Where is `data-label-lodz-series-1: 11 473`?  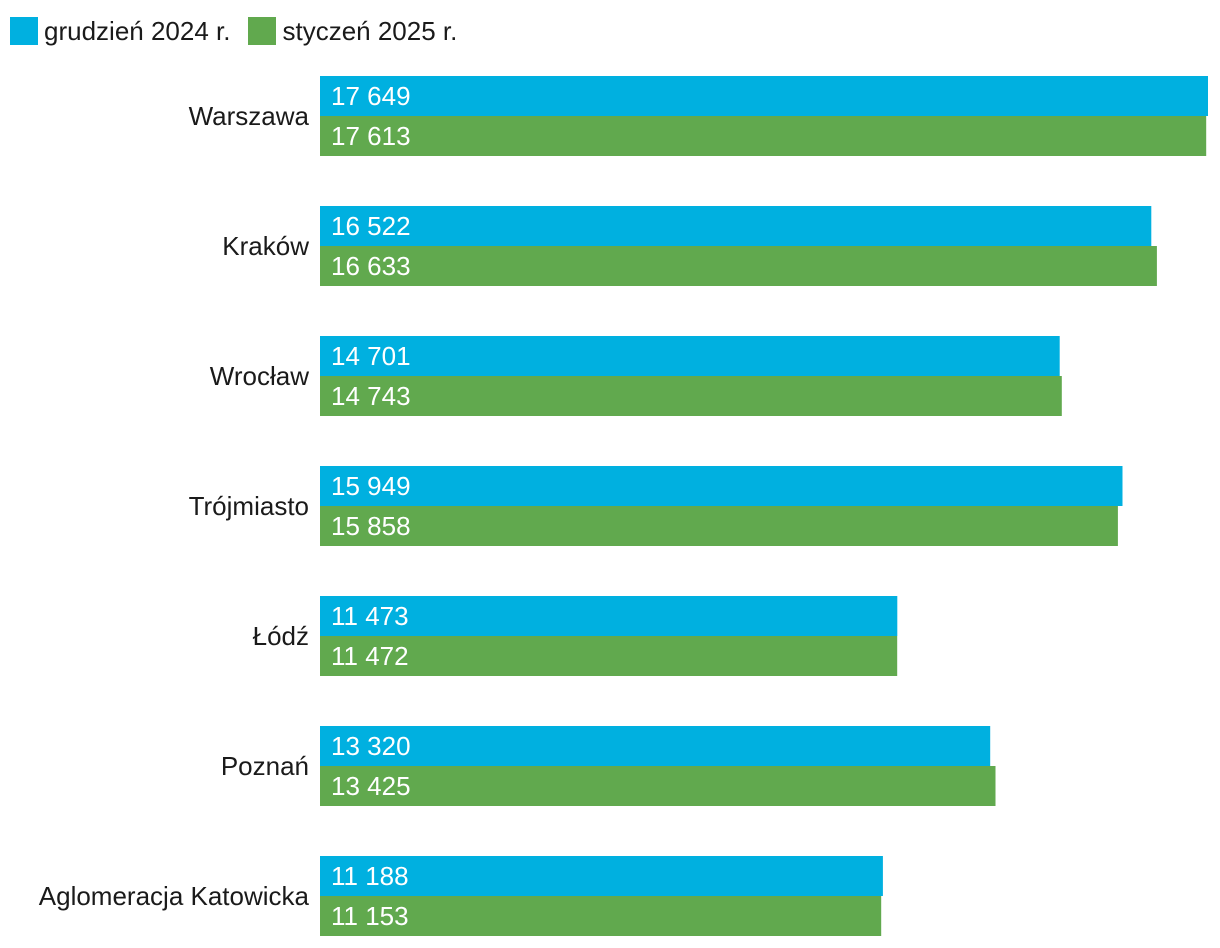 data-label-lodz-series-1: 11 473 is located at coordinates (370, 616).